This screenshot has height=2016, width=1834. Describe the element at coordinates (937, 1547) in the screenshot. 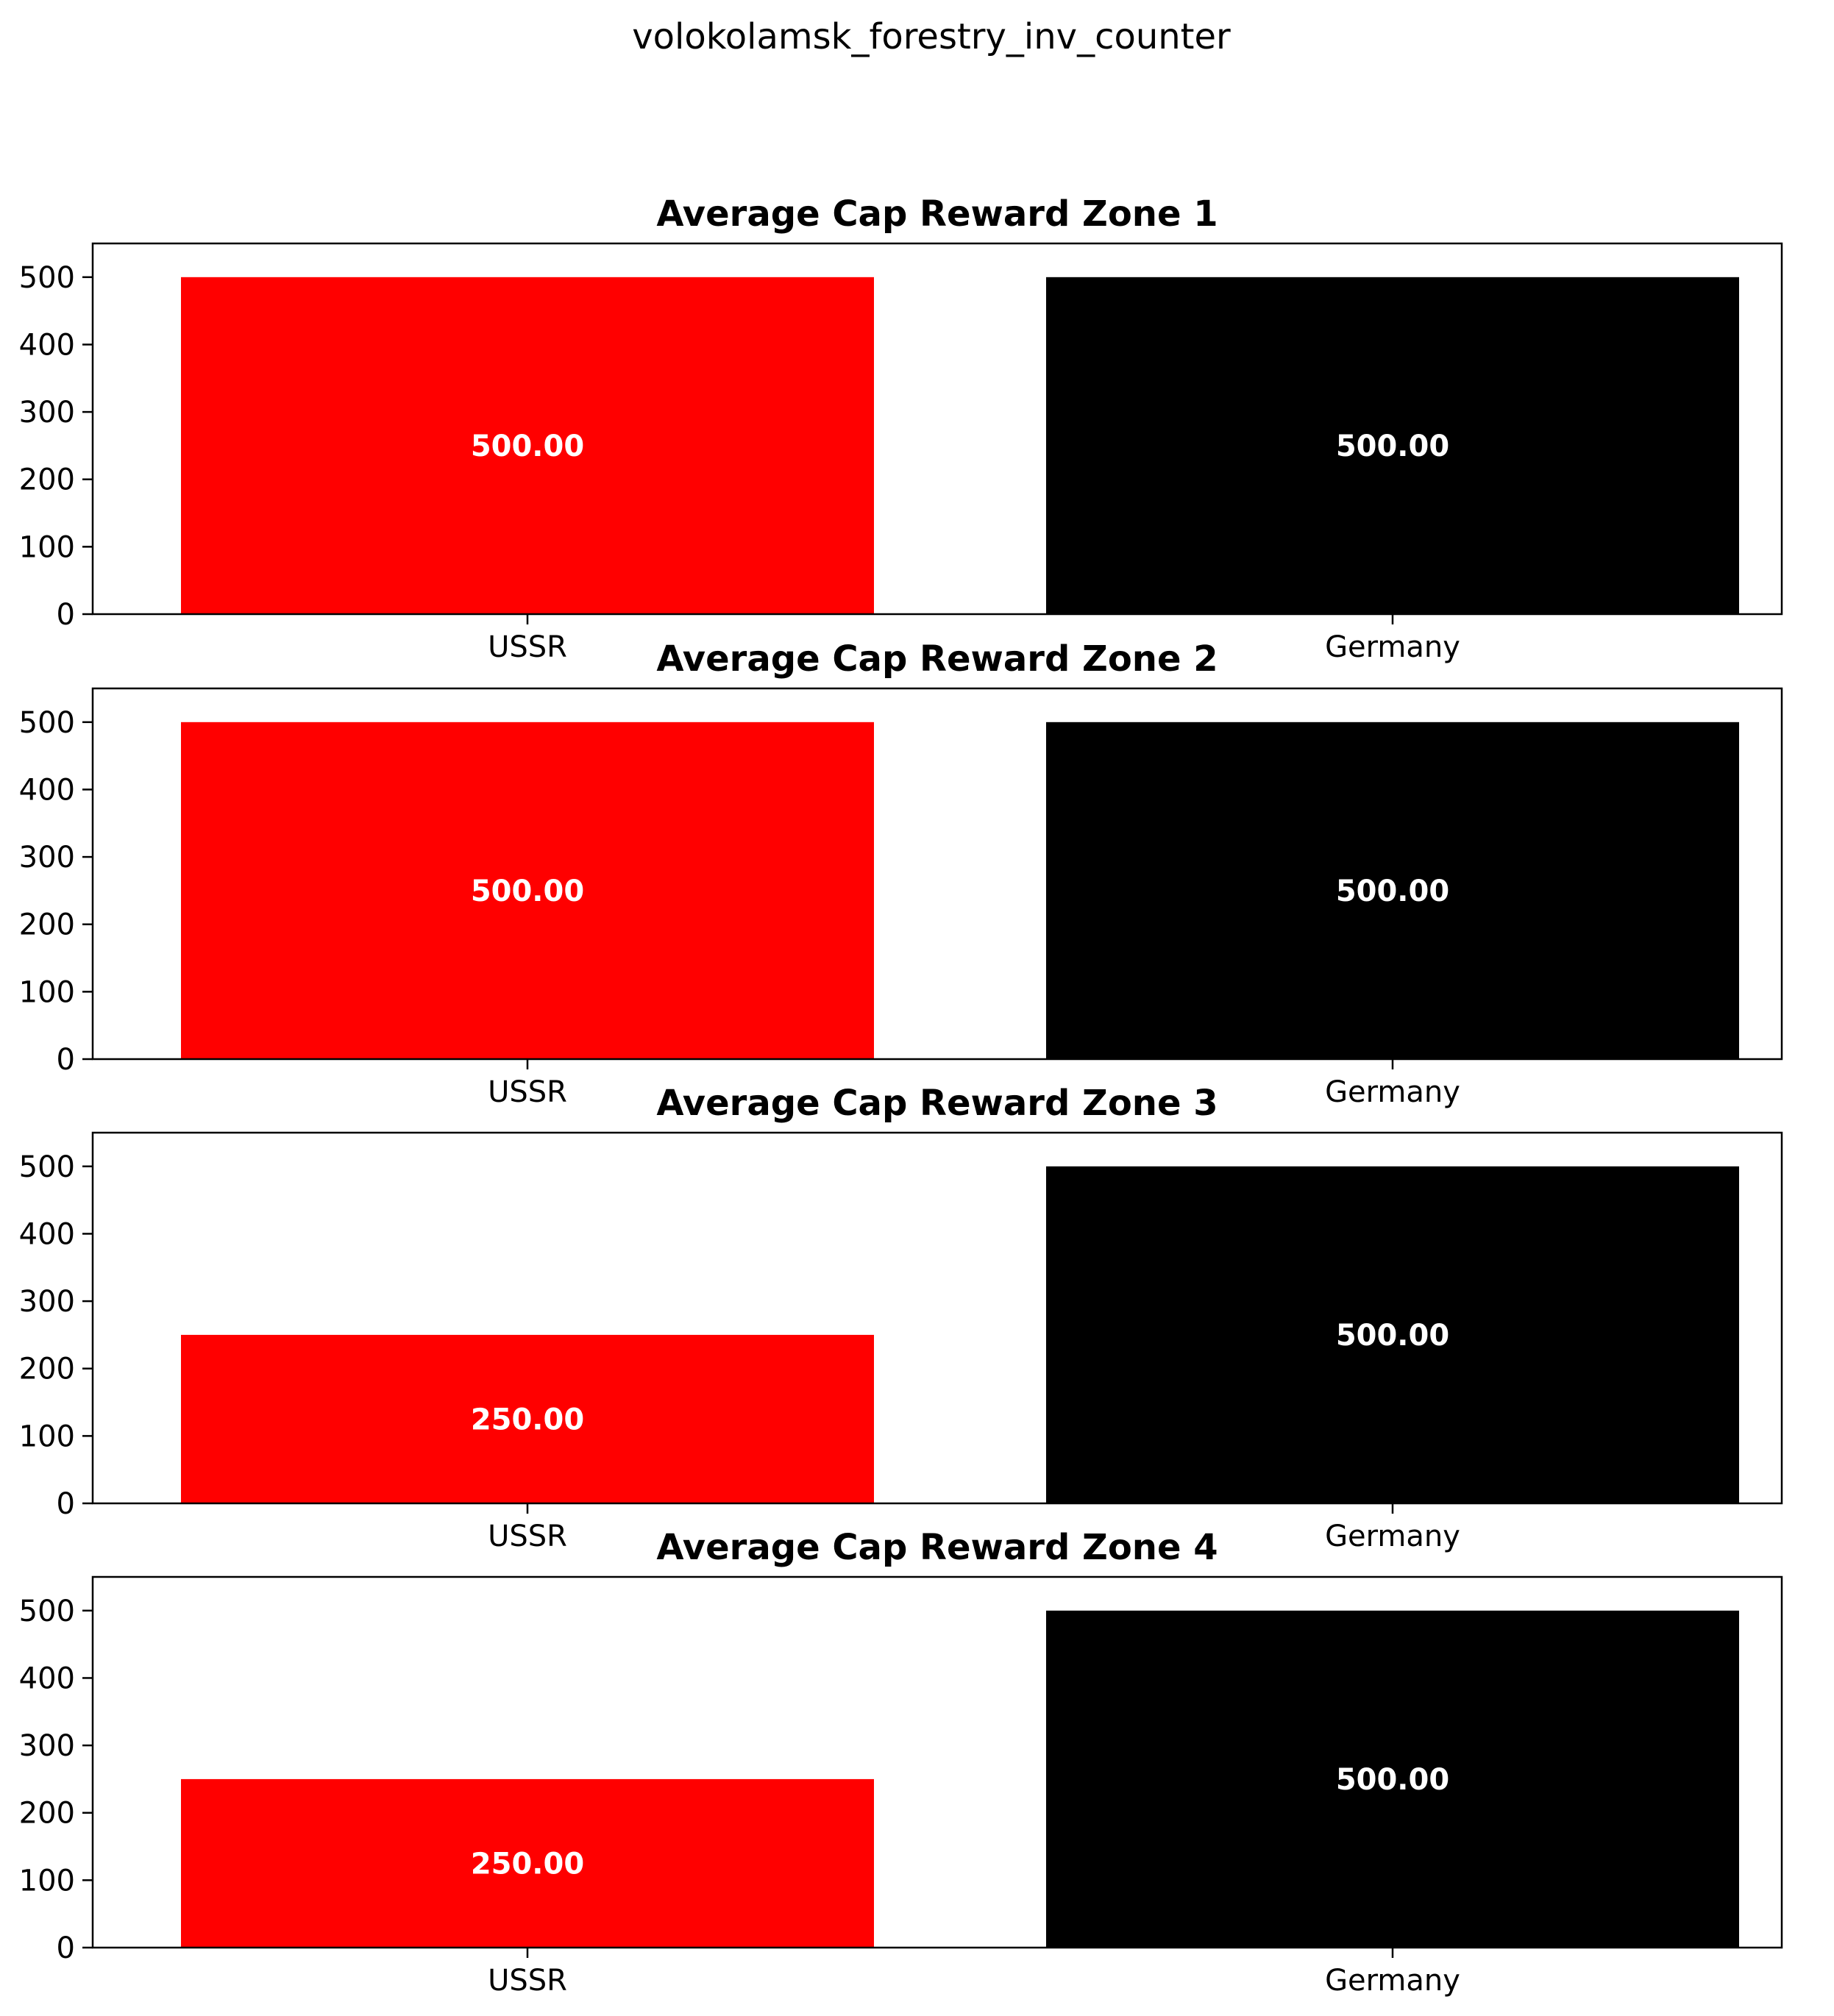

I see `panel-title: Average Cap Reward Zone 4` at that location.